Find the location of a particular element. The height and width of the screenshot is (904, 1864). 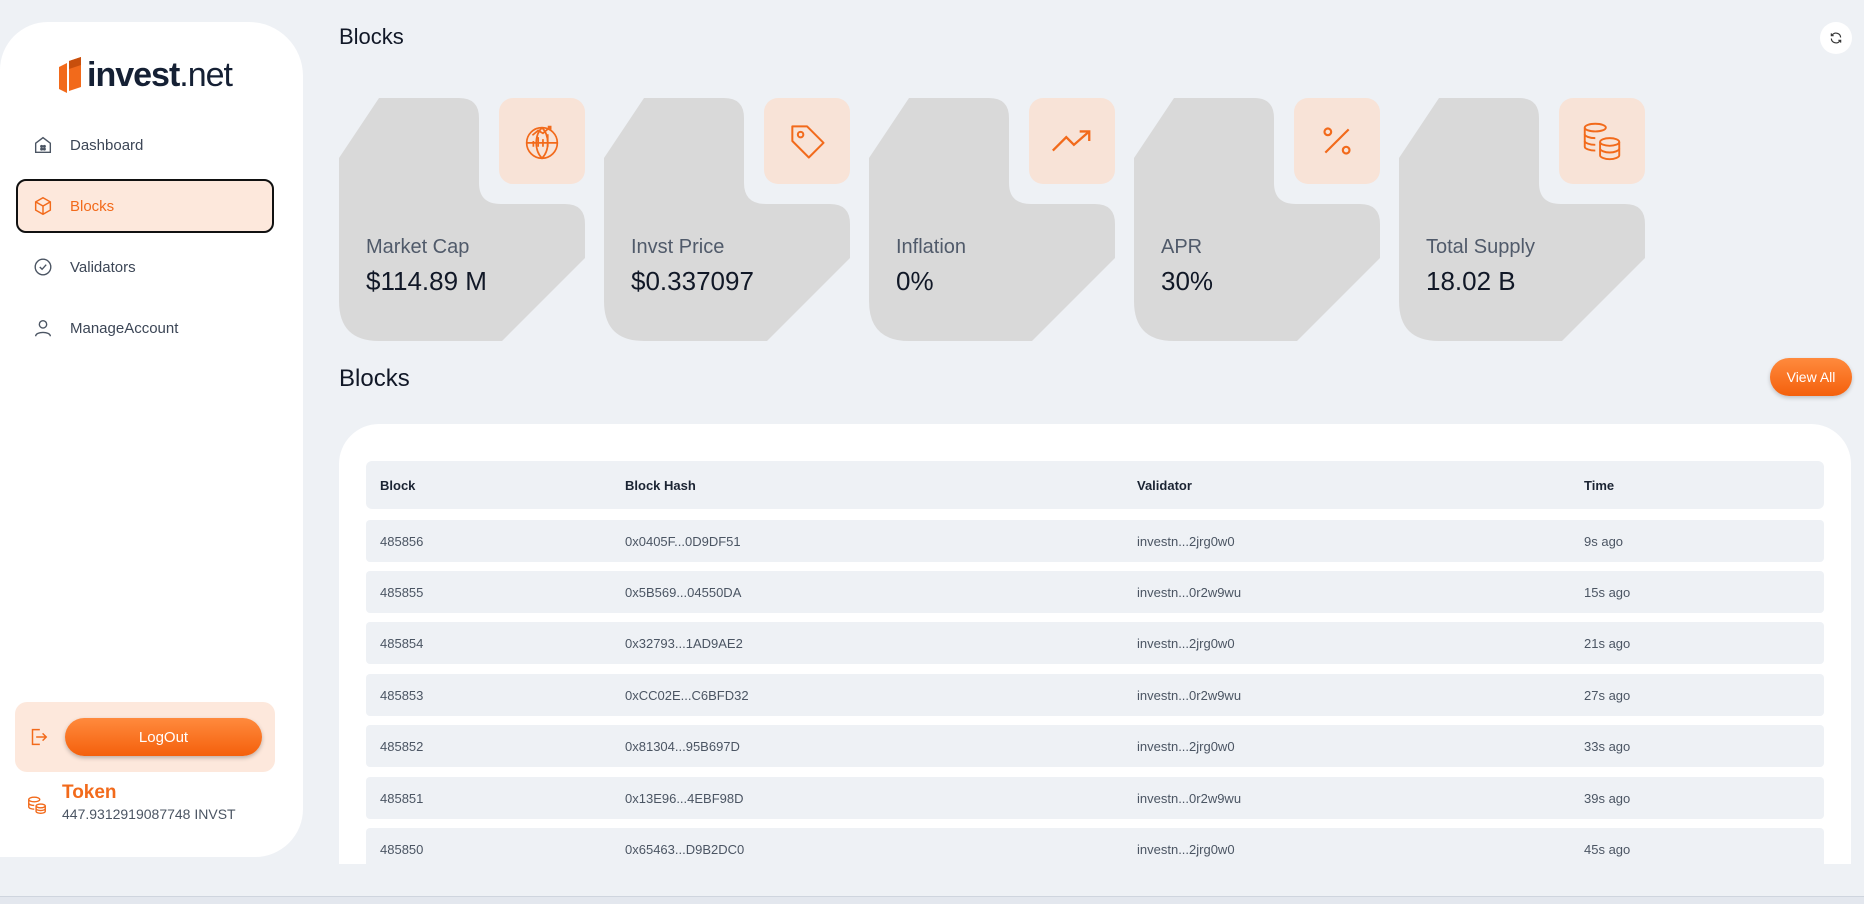

percent-icon is located at coordinates (1337, 141).